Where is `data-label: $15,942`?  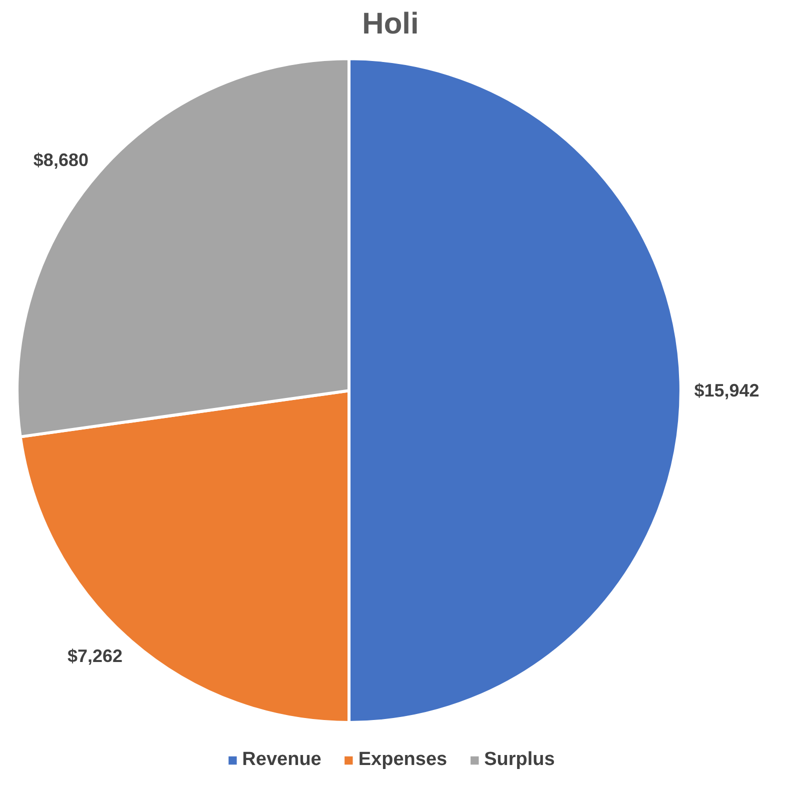
data-label: $15,942 is located at coordinates (727, 390).